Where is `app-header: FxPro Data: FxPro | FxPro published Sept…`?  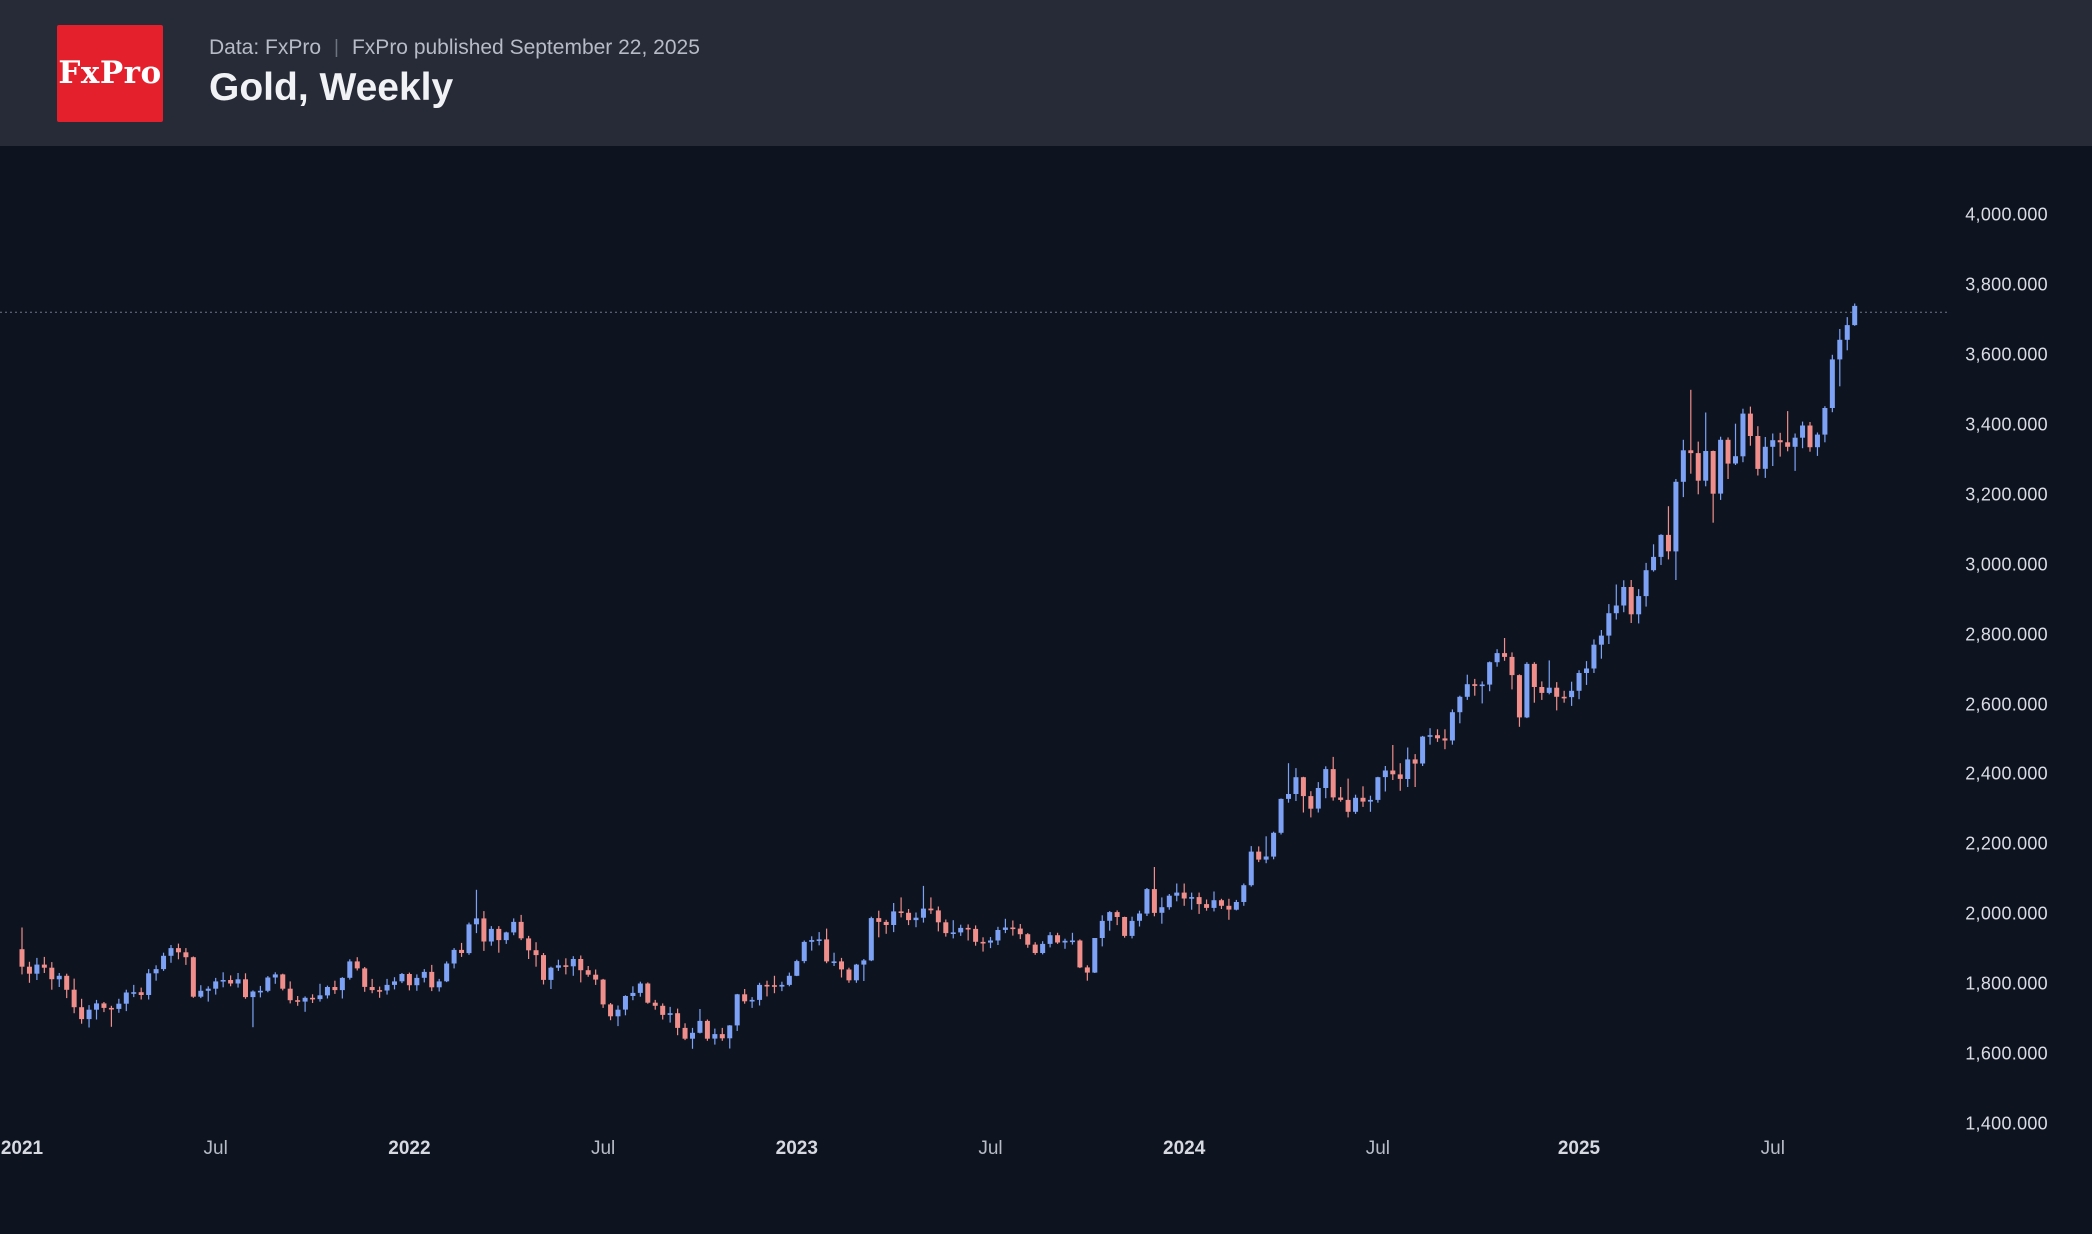
app-header: FxPro Data: FxPro | FxPro published Sept… is located at coordinates (1046, 73).